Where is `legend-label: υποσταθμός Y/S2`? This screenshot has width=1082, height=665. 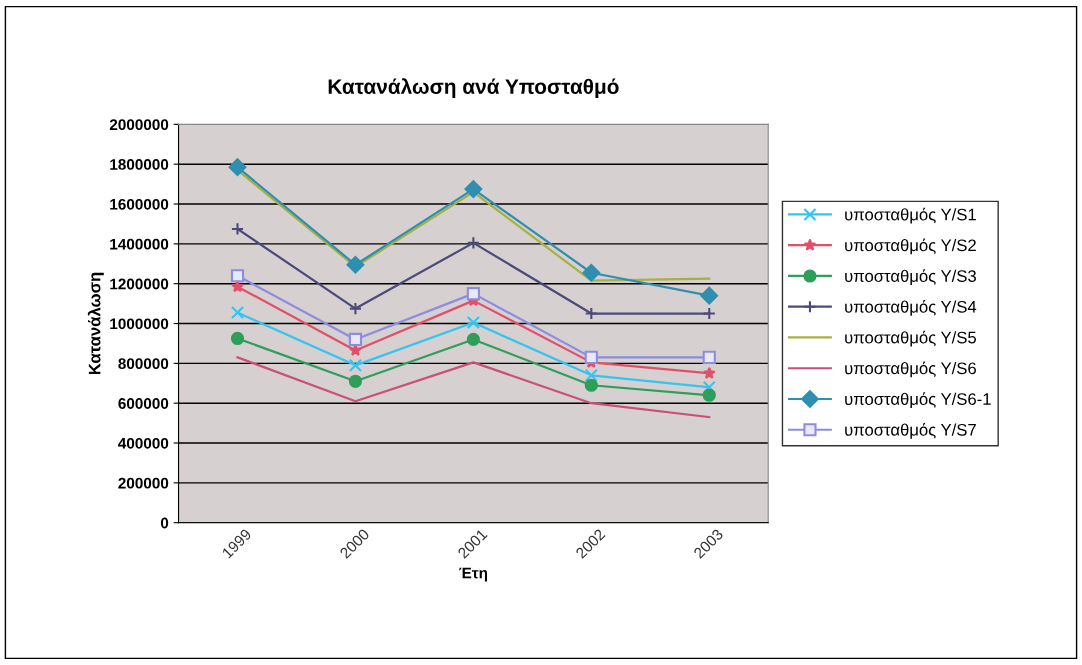
legend-label: υποσταθμός Y/S2 is located at coordinates (910, 246).